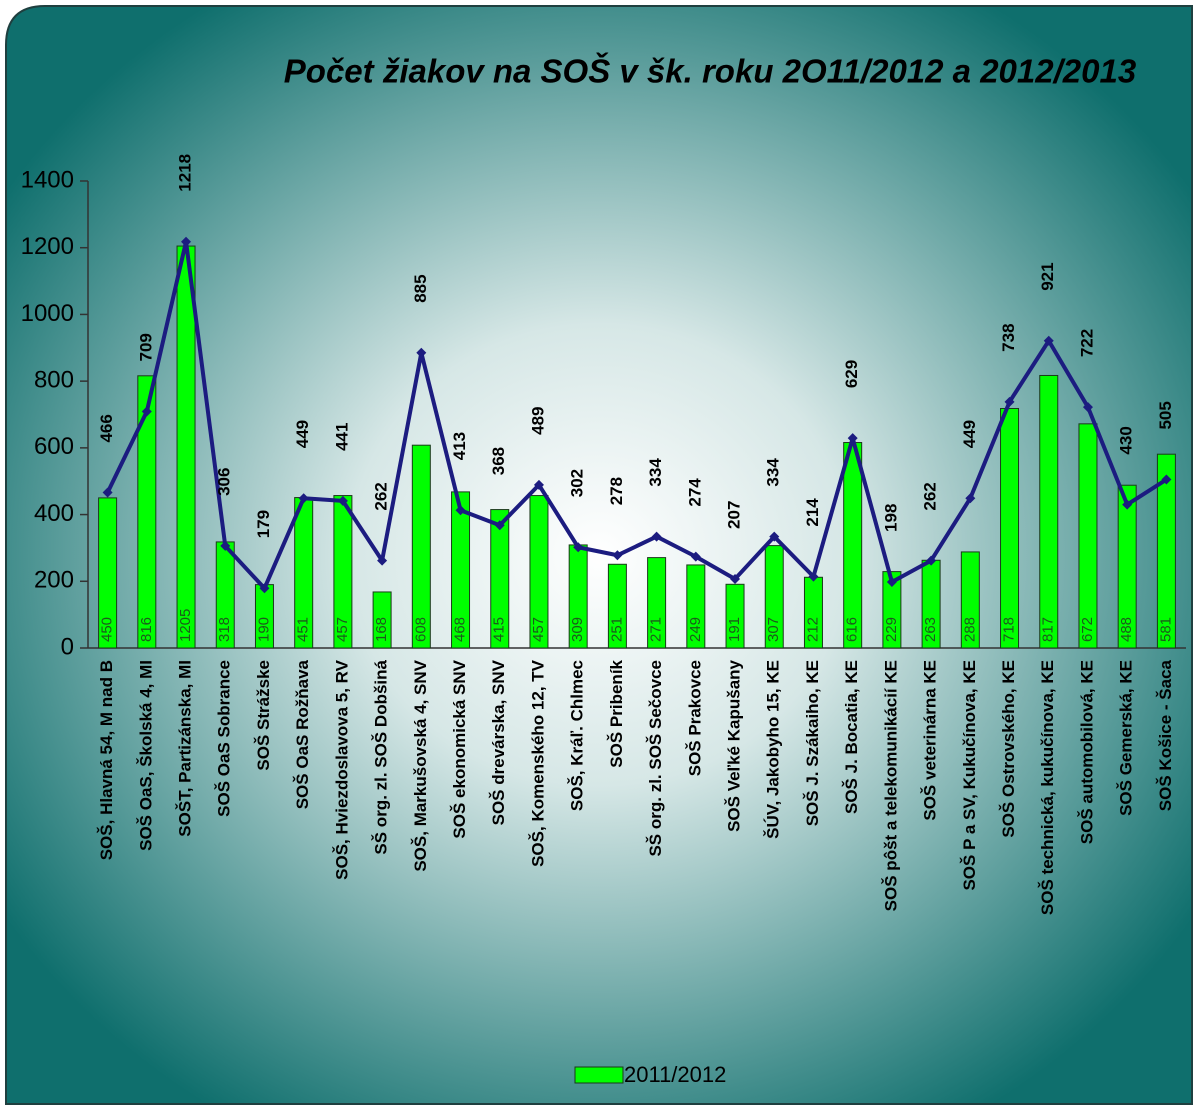 The height and width of the screenshot is (1110, 1194). I want to click on line-value-label: 1218, so click(185, 173).